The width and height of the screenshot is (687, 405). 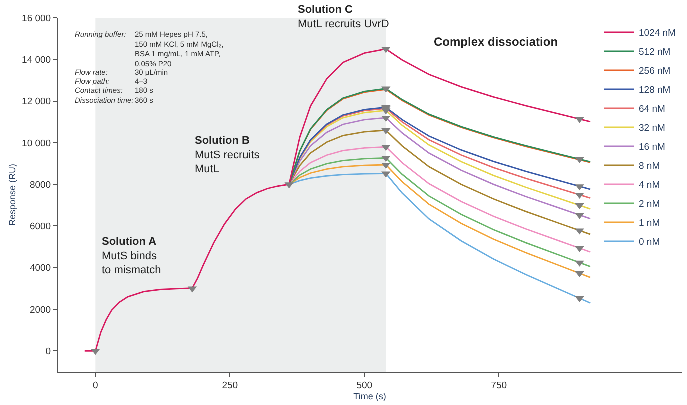 What do you see at coordinates (652, 148) in the screenshot?
I see `legend-label: 16 nM` at bounding box center [652, 148].